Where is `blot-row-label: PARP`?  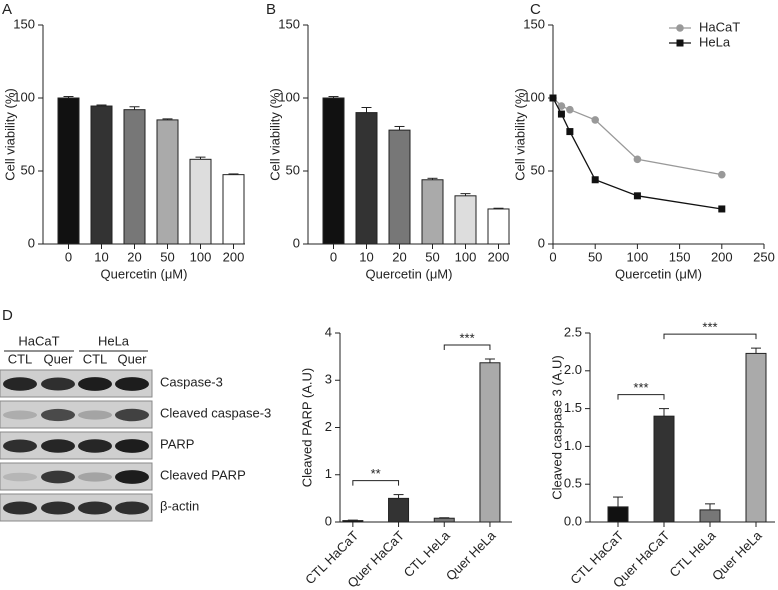
blot-row-label: PARP is located at coordinates (177, 443).